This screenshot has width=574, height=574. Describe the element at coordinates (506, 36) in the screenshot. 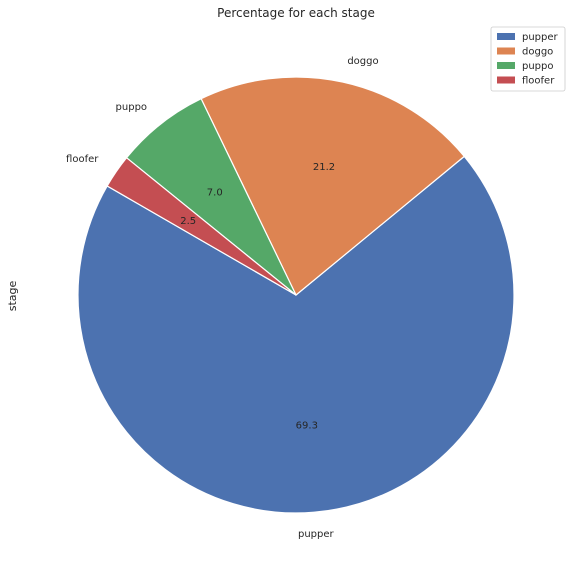

I see `legend-swatch-pupper` at that location.